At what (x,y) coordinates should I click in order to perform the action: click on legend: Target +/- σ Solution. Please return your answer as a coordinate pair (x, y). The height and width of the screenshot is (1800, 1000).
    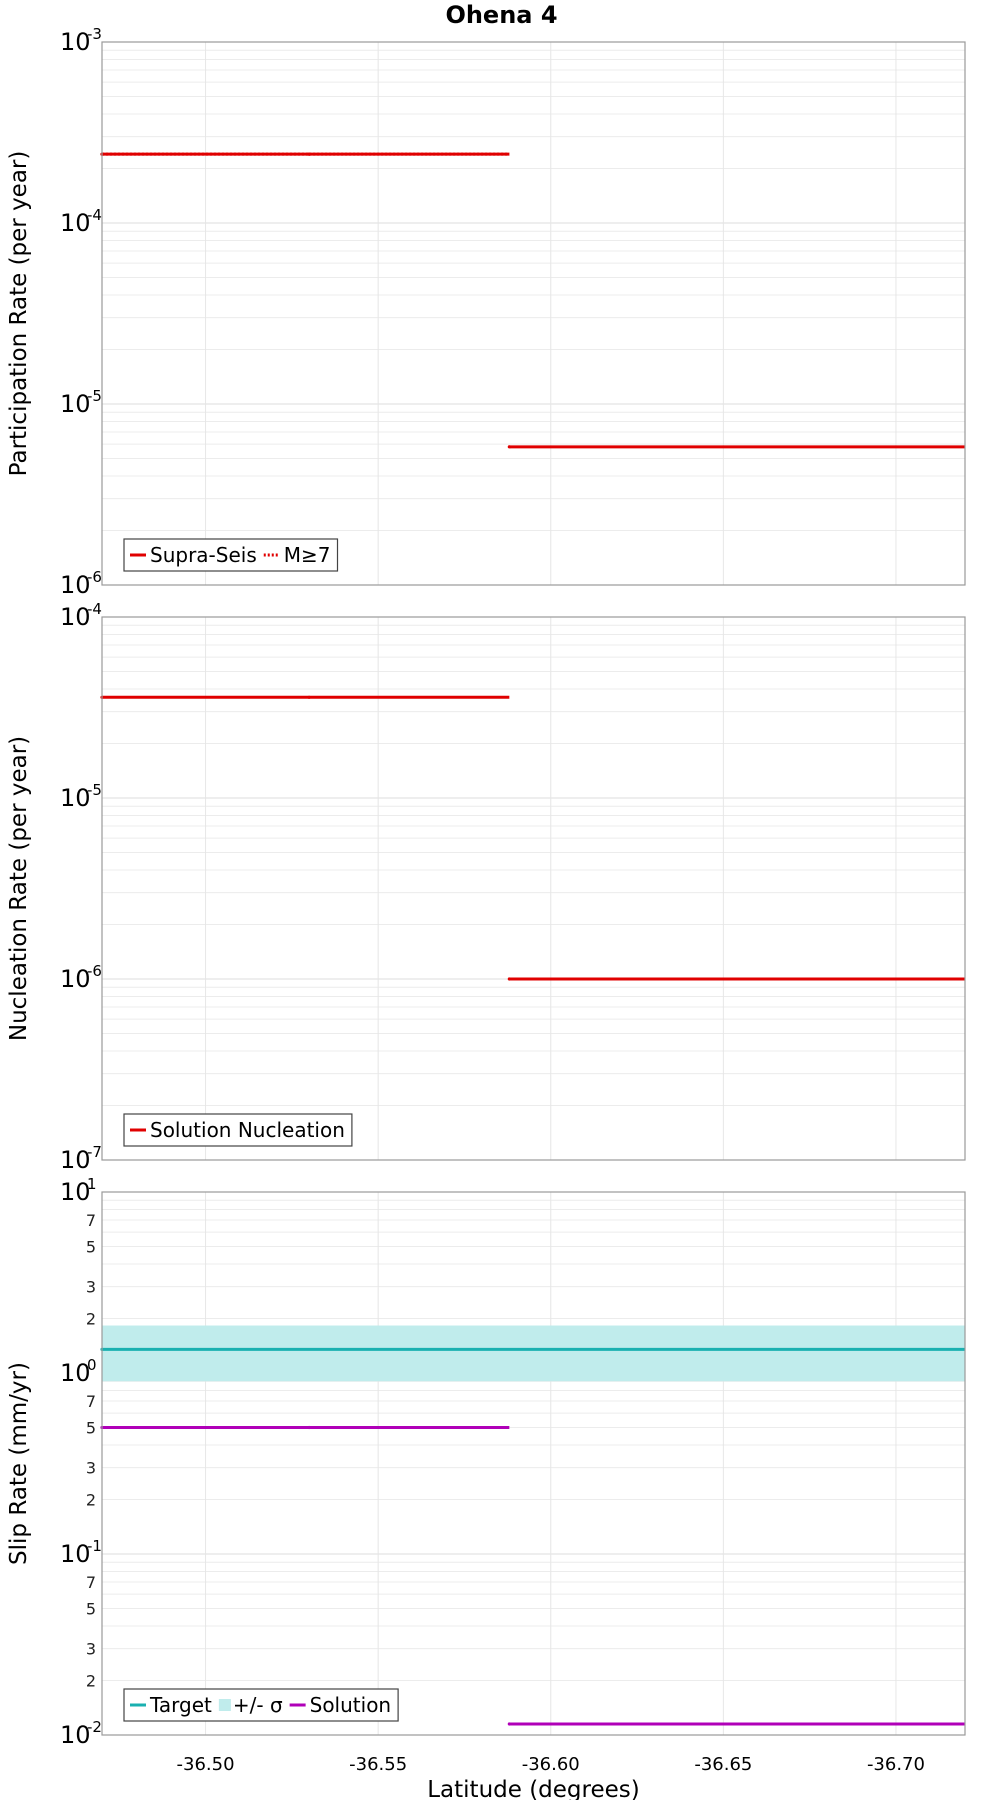
    Looking at the image, I should click on (261, 1705).